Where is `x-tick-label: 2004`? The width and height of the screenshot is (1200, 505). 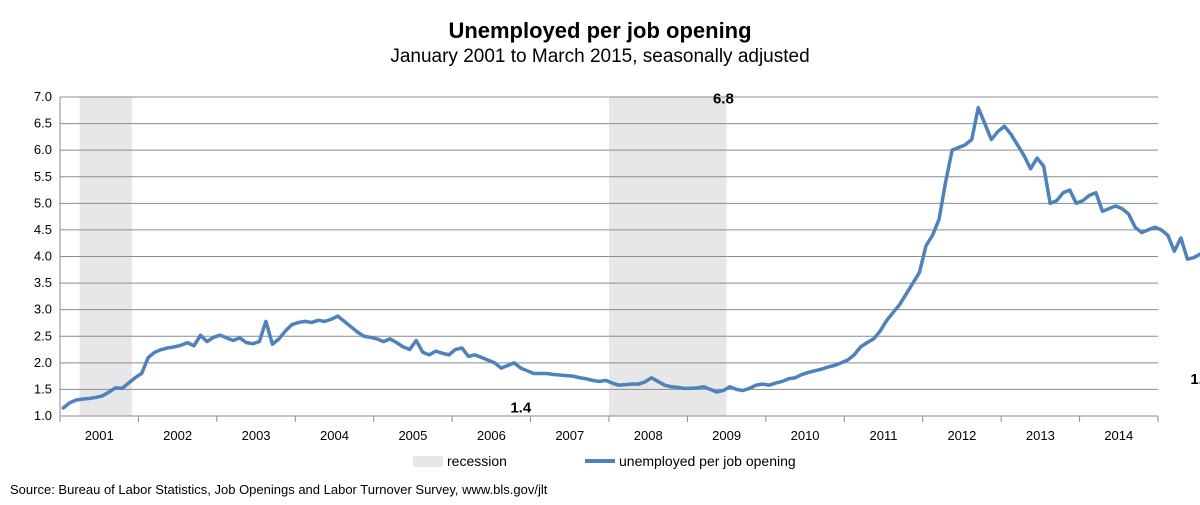
x-tick-label: 2004 is located at coordinates (334, 435).